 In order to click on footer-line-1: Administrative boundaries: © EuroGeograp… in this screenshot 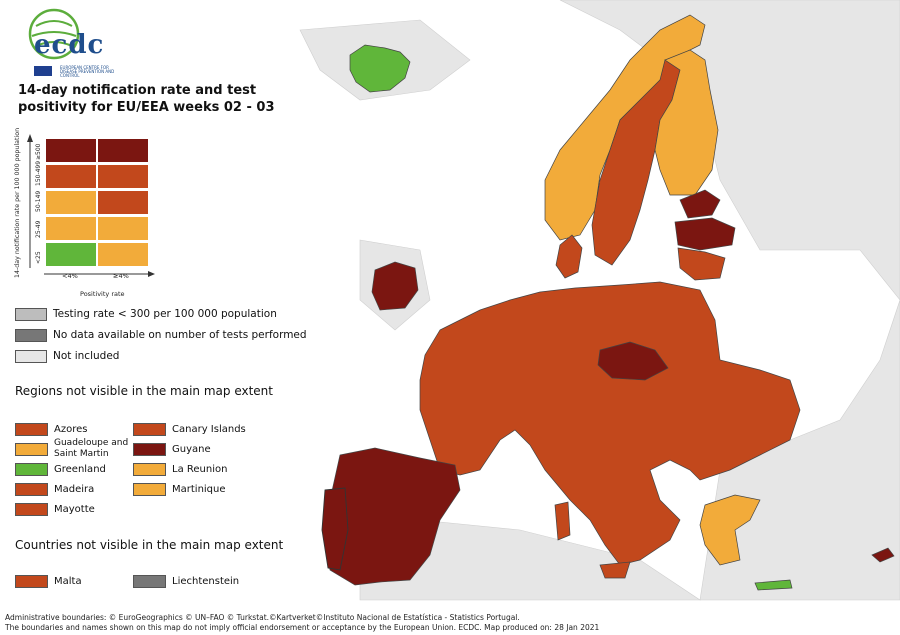, I will do `click(262, 617)`.